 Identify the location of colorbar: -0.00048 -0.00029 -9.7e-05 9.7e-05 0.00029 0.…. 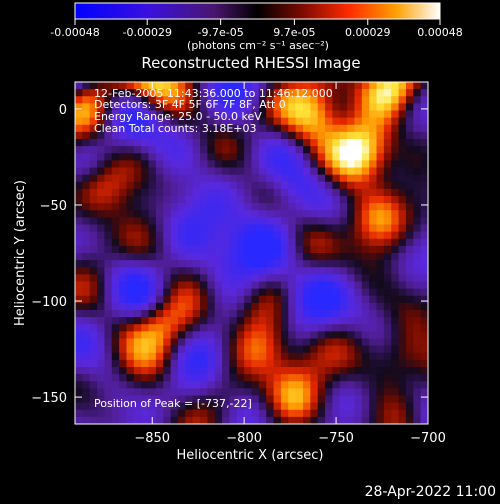
(256, 27).